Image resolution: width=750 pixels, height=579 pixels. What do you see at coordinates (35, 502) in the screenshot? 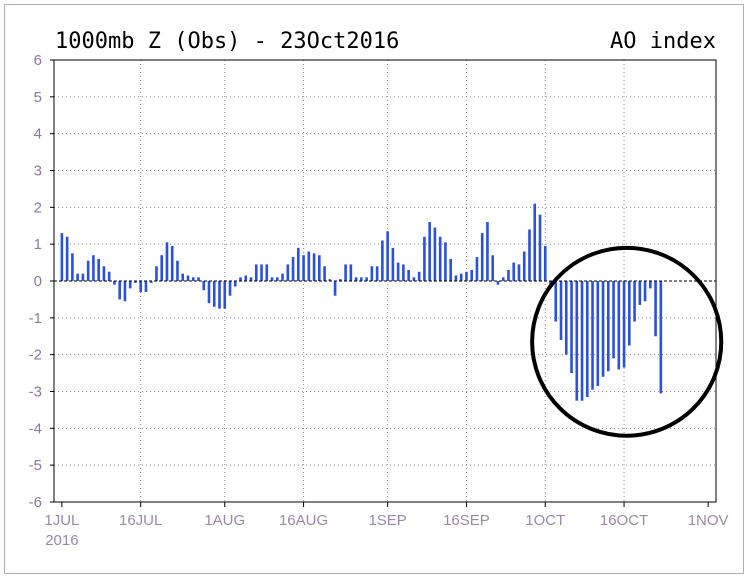
I see `y-tick-label: -6` at bounding box center [35, 502].